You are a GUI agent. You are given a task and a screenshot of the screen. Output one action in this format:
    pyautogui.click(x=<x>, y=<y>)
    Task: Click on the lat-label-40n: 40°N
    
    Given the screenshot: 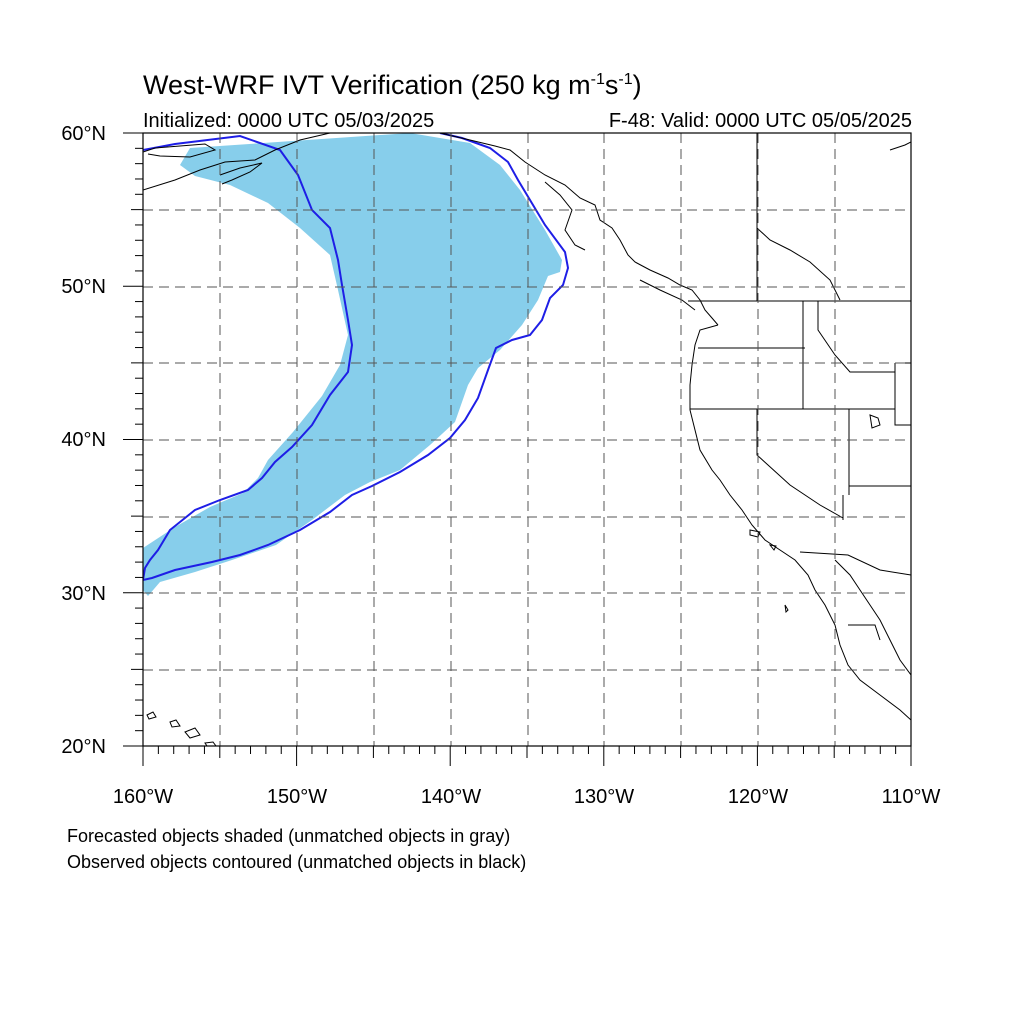 What is the action you would take?
    pyautogui.click(x=83, y=440)
    